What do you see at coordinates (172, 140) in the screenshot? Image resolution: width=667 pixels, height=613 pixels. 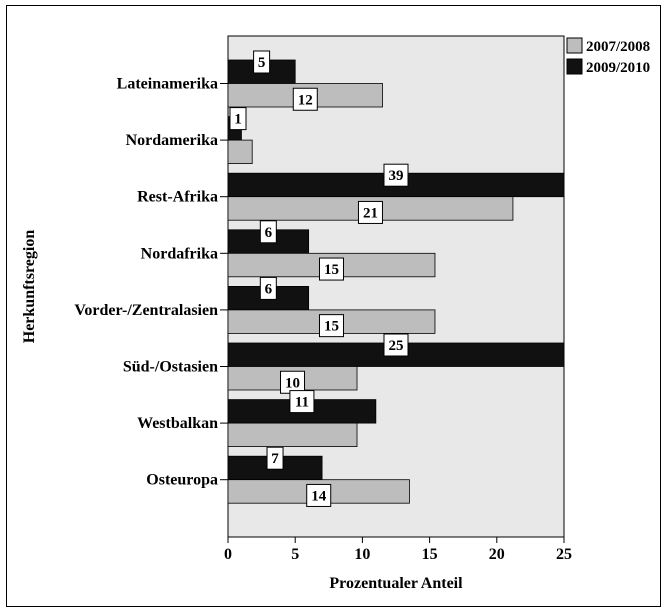 I see `y-tick-label: Nordamerika` at bounding box center [172, 140].